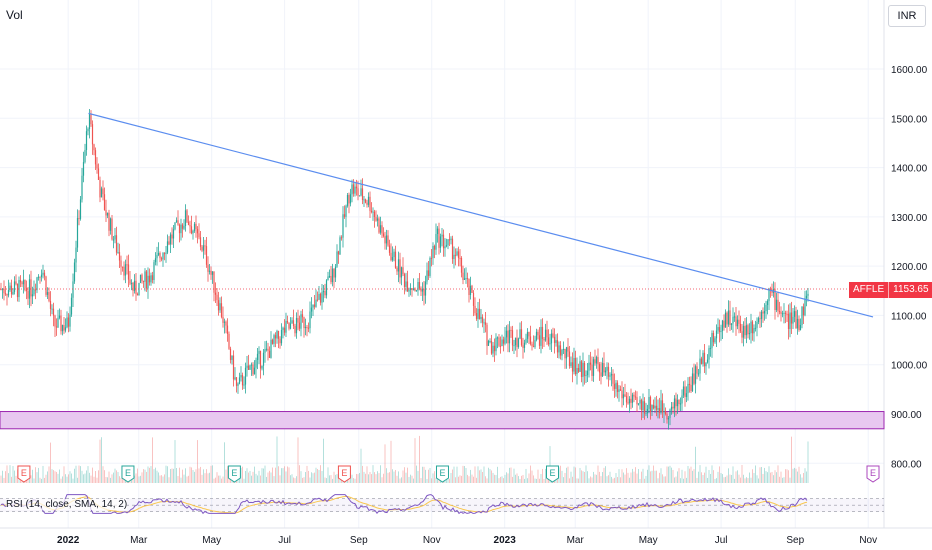 This screenshot has width=932, height=550. What do you see at coordinates (906, 415) in the screenshot?
I see `y-tick-label: 900.00` at bounding box center [906, 415].